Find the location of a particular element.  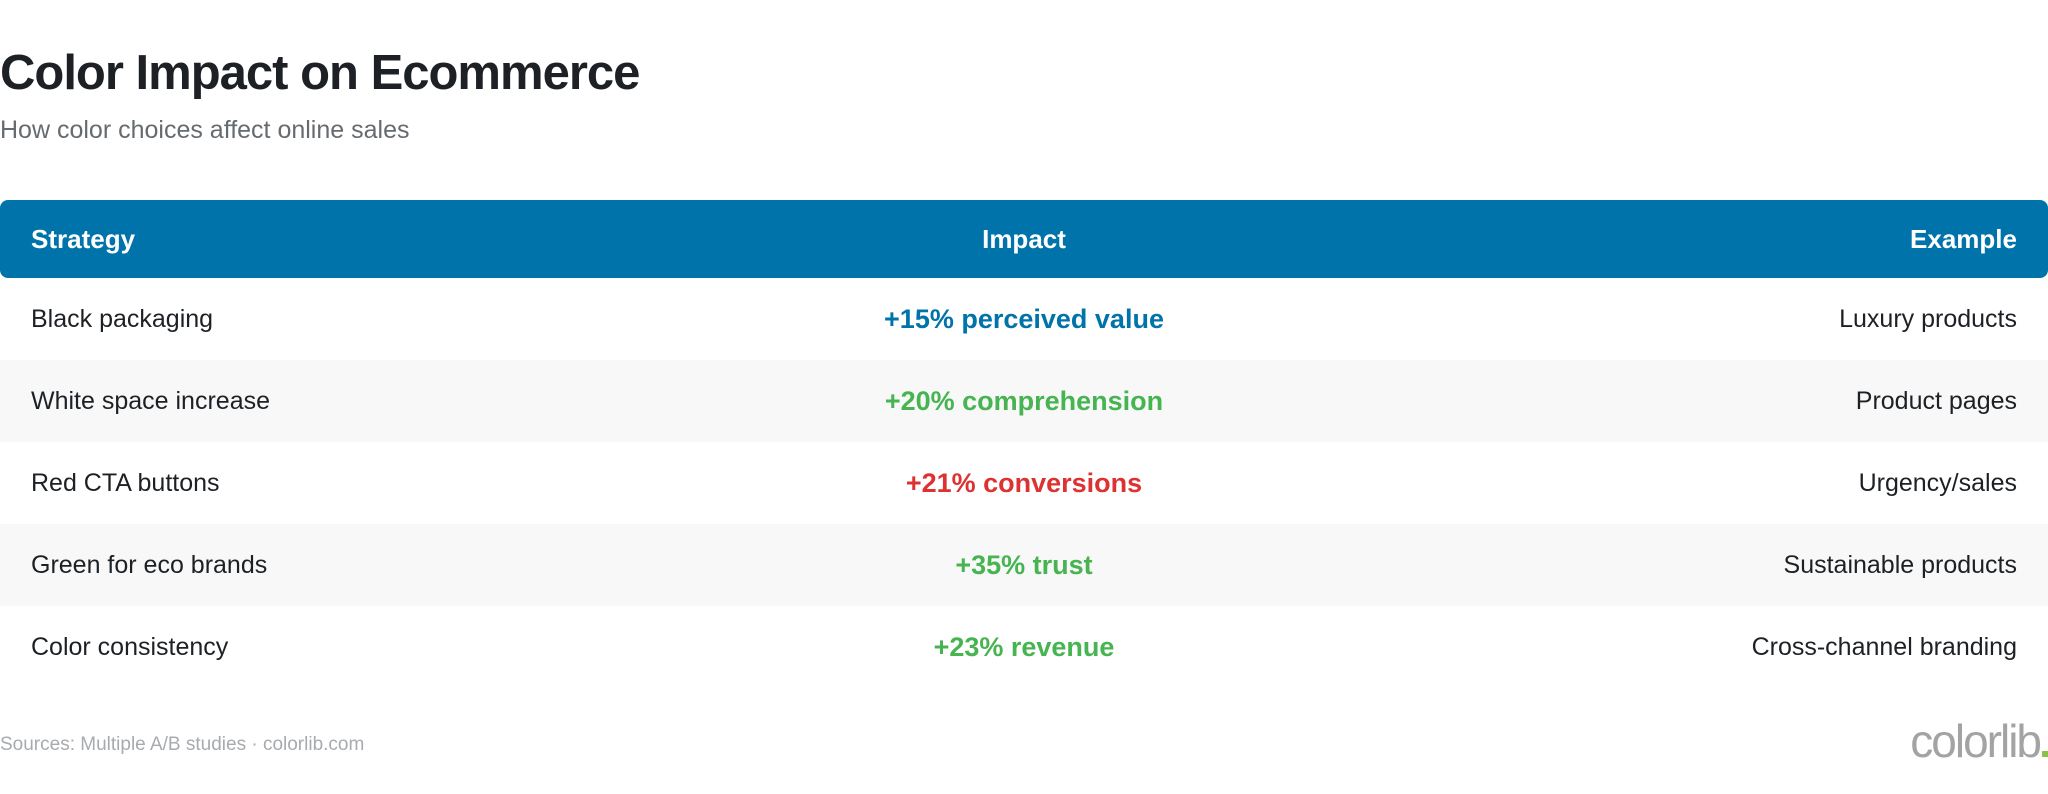

column-header-strategy: Strategy is located at coordinates (83, 238).